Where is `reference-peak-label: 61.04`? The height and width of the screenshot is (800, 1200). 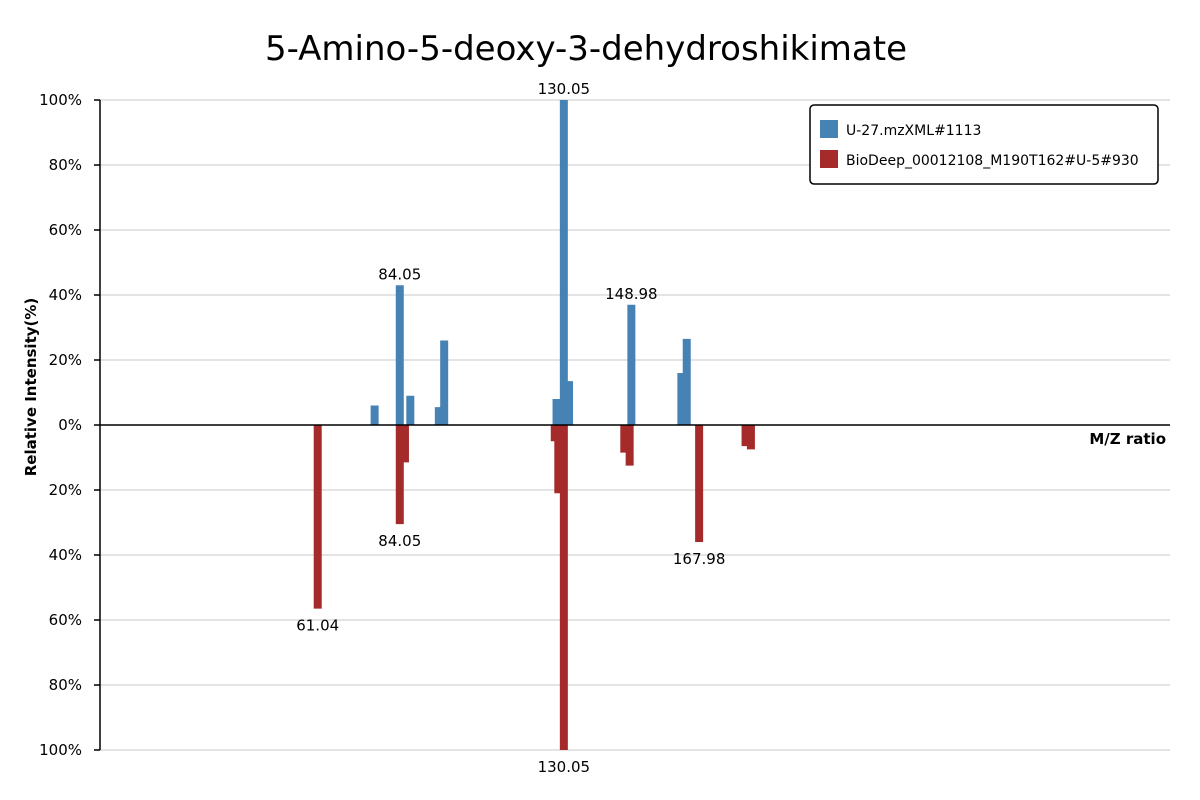
reference-peak-label: 61.04 is located at coordinates (317, 626).